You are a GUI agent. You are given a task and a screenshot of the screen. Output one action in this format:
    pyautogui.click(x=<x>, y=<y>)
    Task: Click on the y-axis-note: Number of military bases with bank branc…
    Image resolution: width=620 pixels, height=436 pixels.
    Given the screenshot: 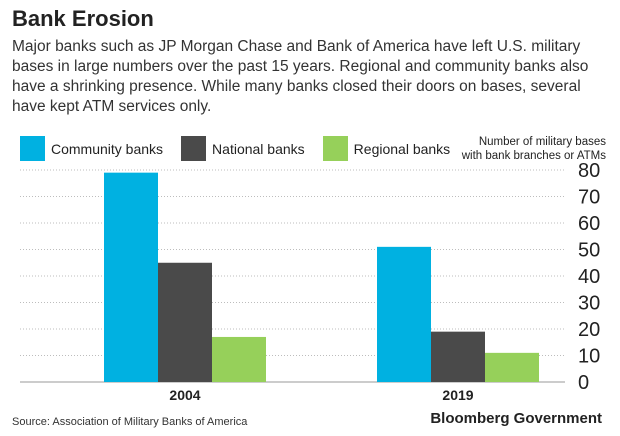 What is the action you would take?
    pyautogui.click(x=506, y=149)
    